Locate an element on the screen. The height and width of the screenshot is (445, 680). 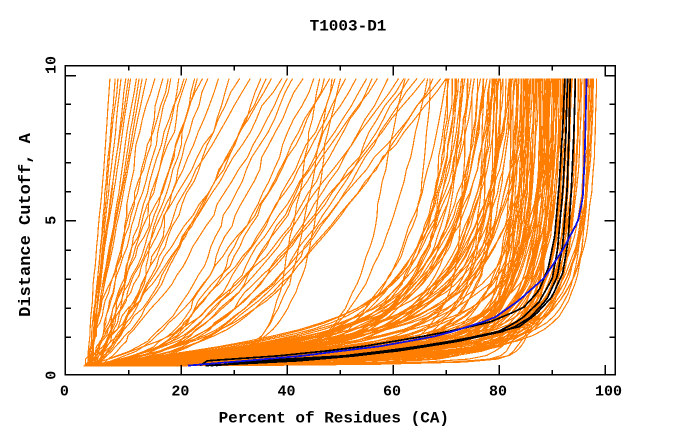
svg-text: 80 is located at coordinates (498, 392).